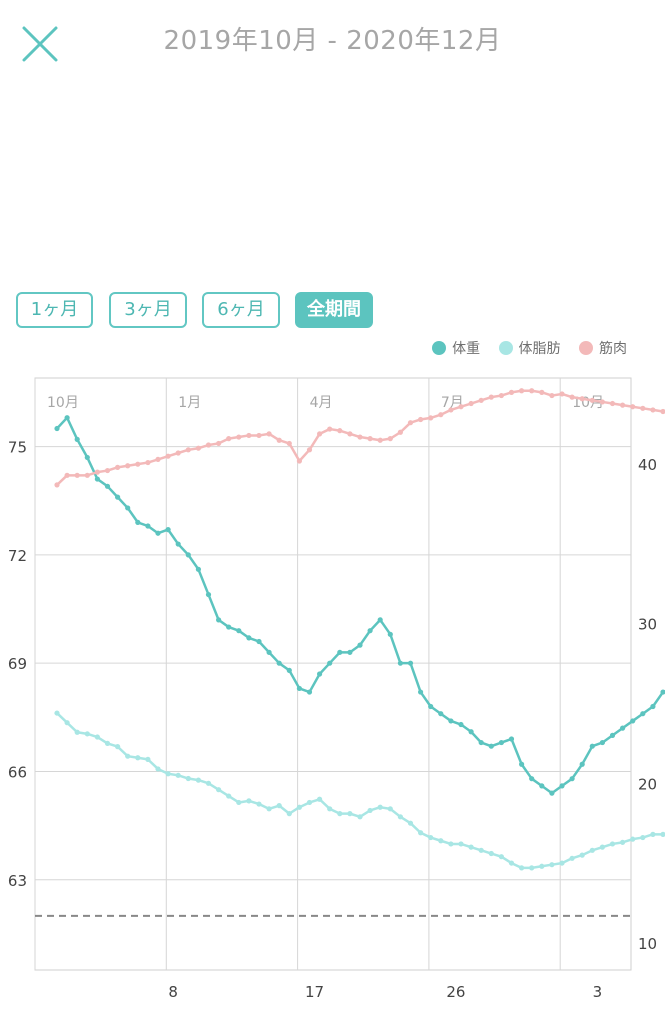 This screenshot has height=1024, width=665. What do you see at coordinates (332, 41) in the screenshot?
I see `page-title: 2019年10月 - 2020年12月` at bounding box center [332, 41].